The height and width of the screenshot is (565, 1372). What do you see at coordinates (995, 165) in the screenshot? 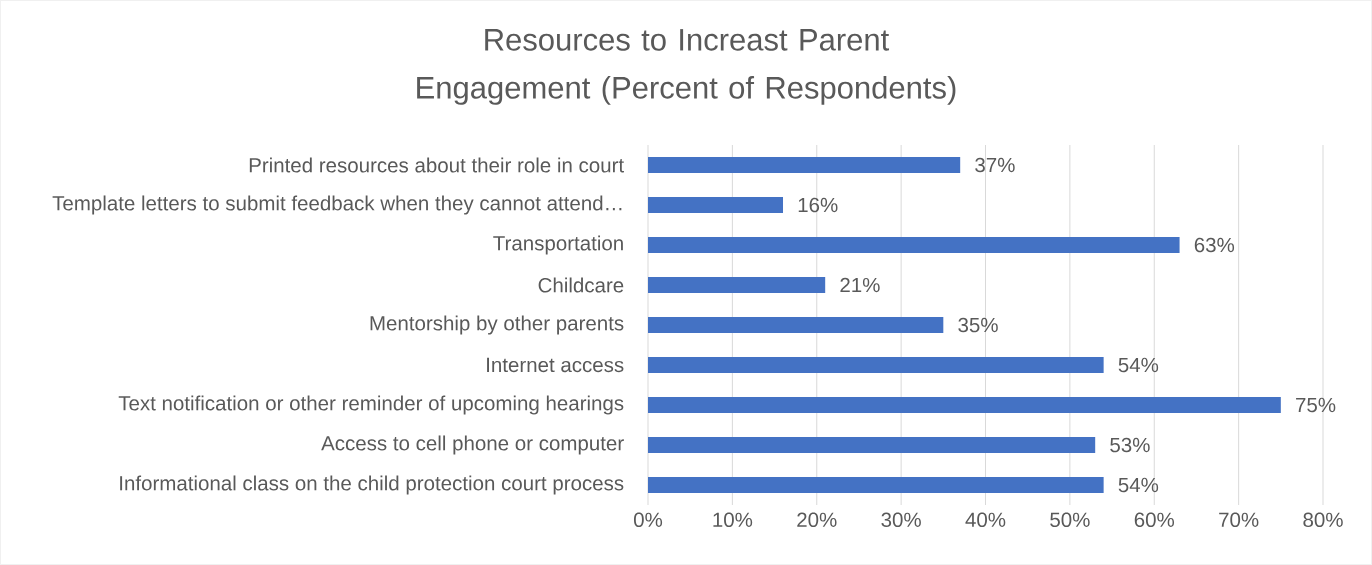
I see `data-label: 37%` at bounding box center [995, 165].